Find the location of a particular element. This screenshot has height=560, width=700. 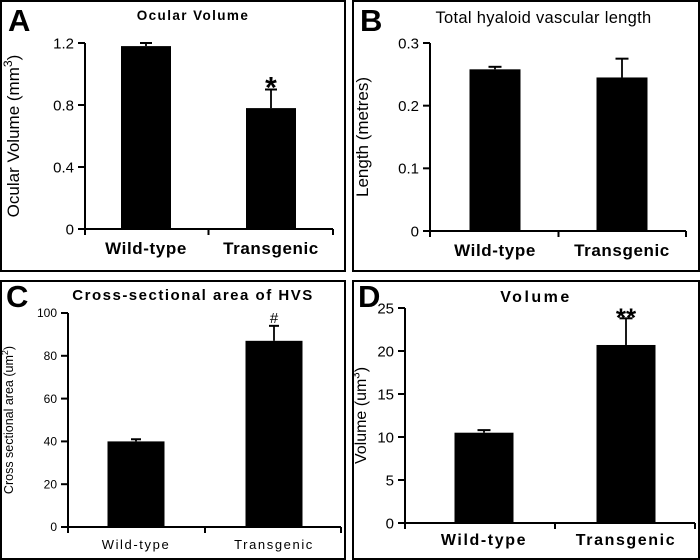

panel-letter: A is located at coordinates (19, 20).